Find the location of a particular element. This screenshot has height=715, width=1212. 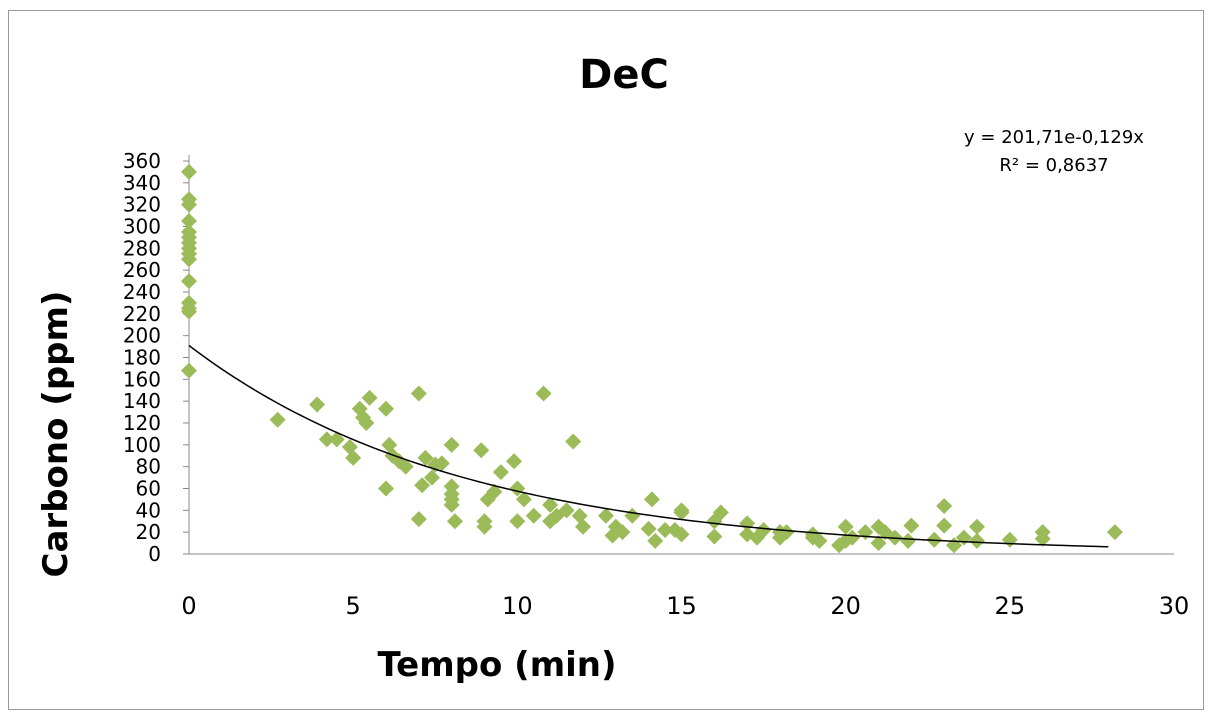

x-tick-label: 20 is located at coordinates (845, 606).